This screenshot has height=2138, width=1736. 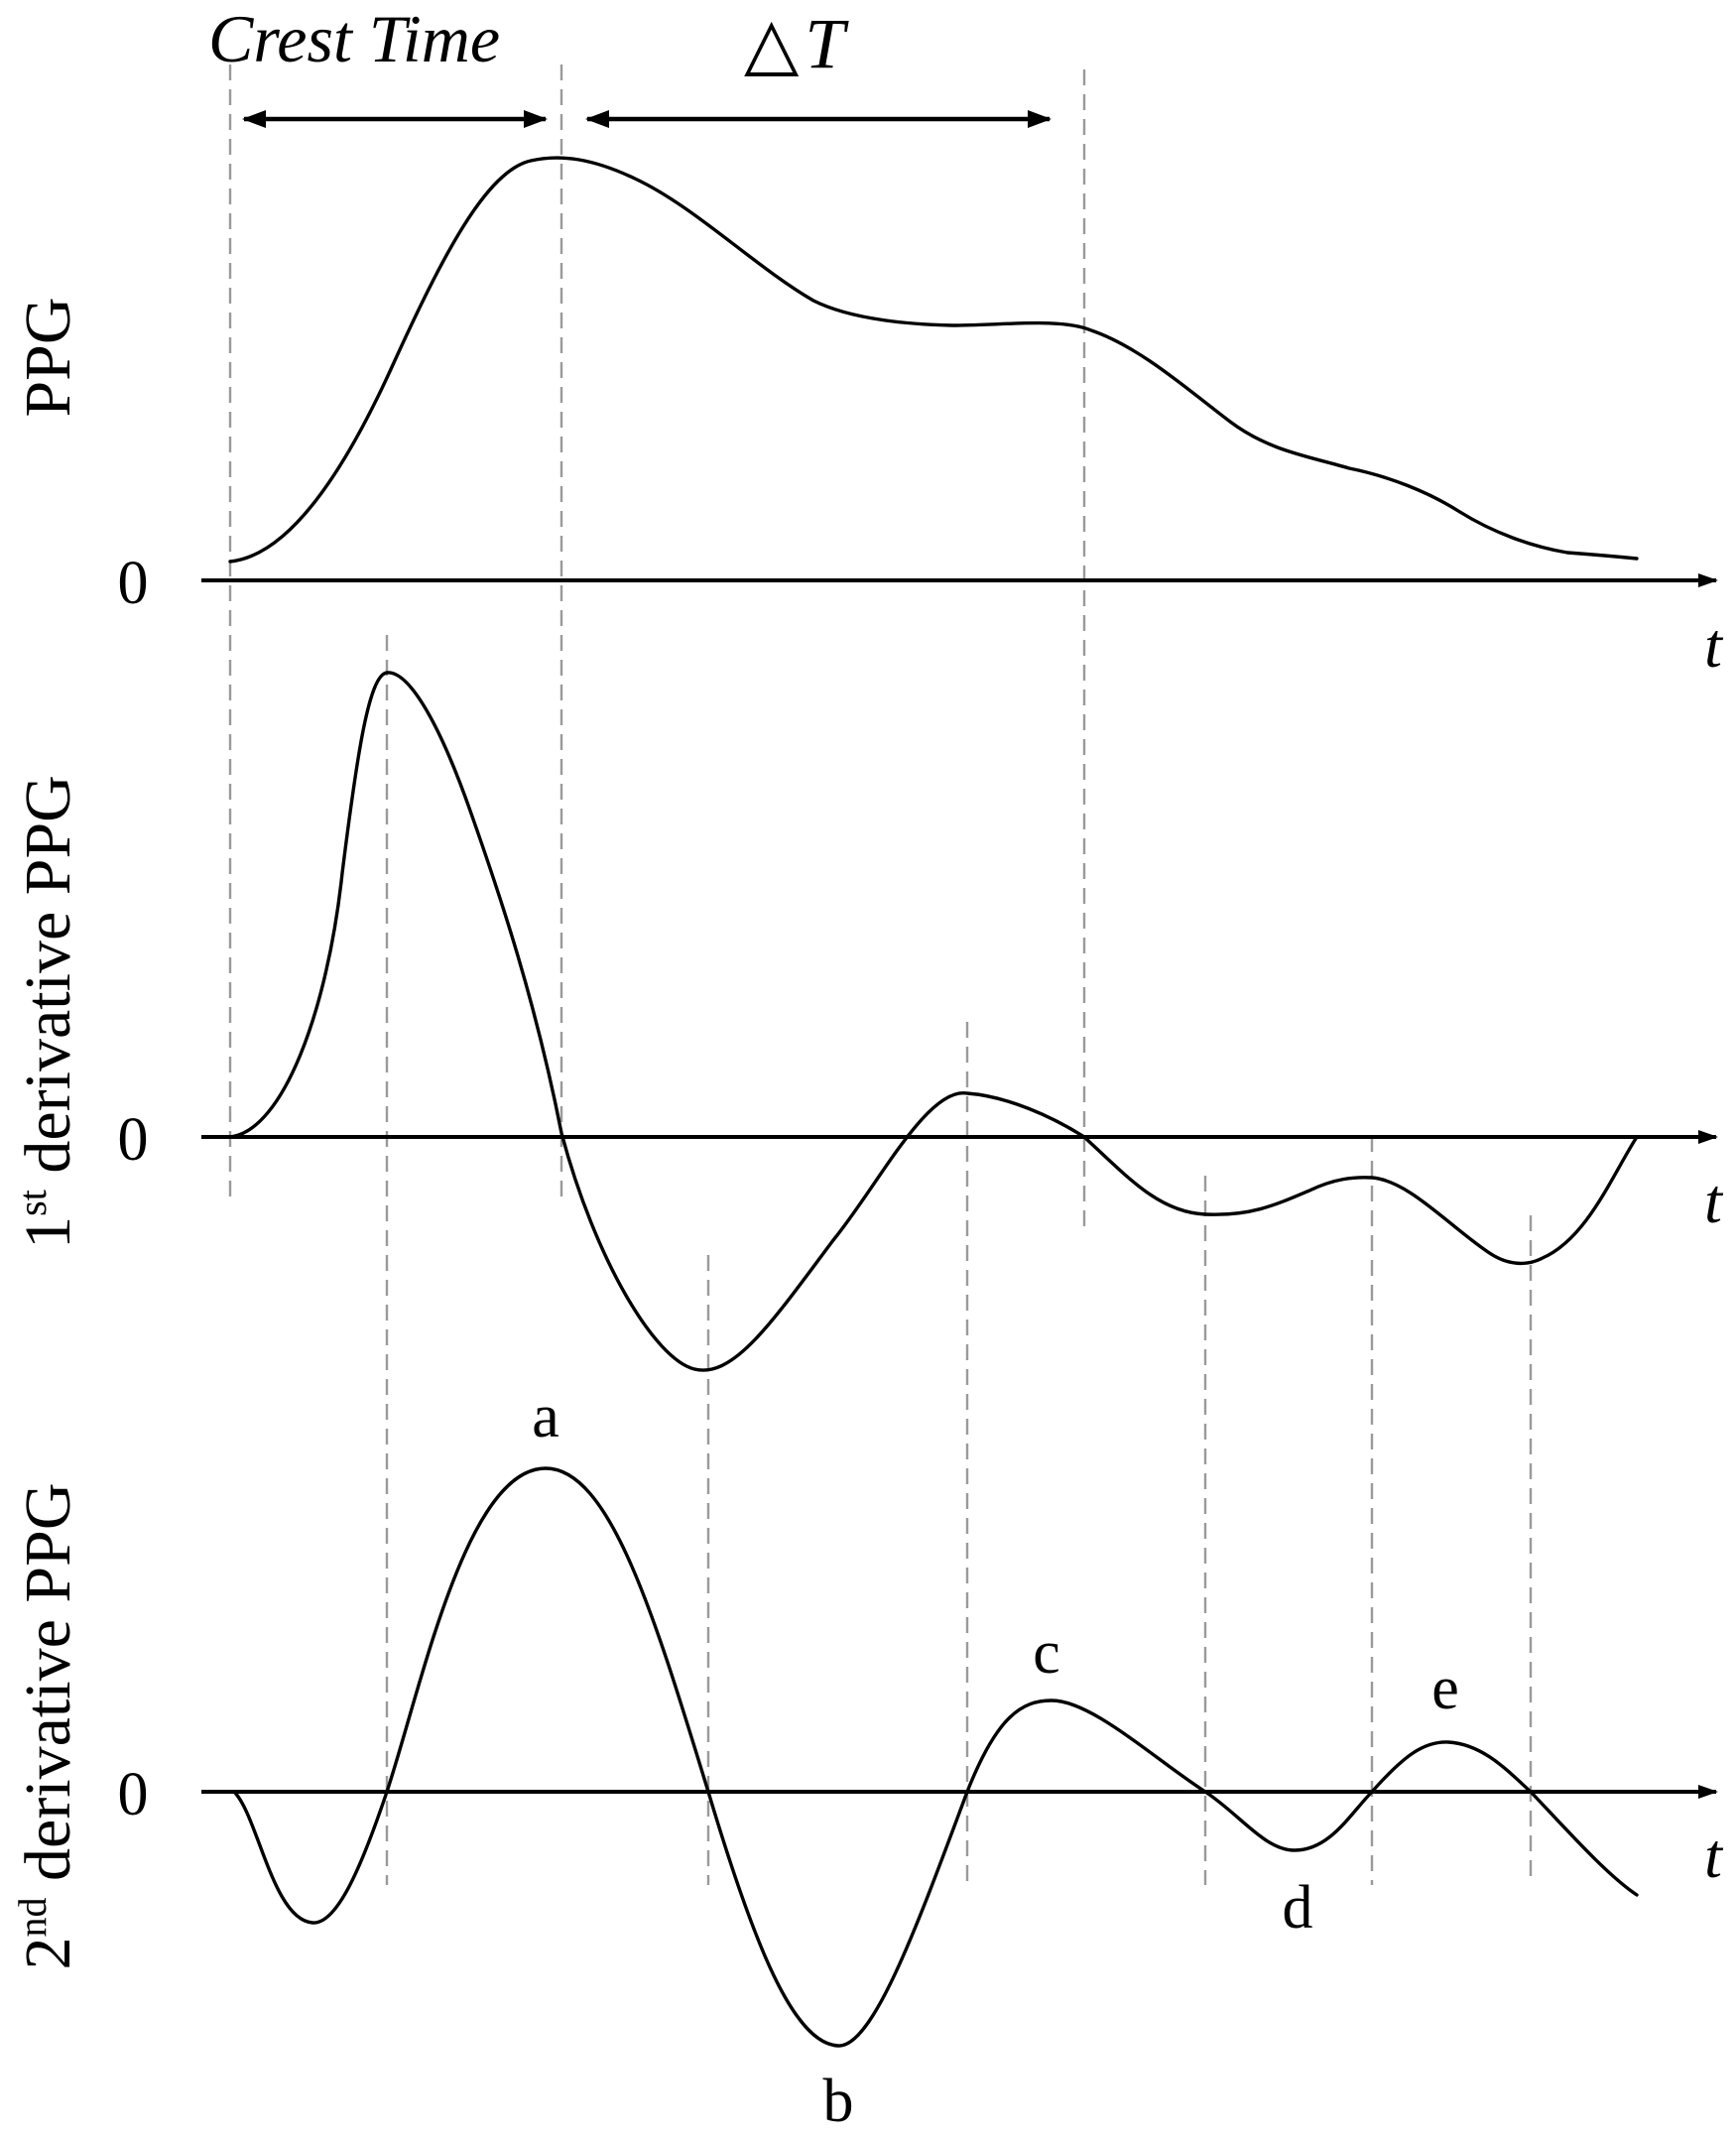 What do you see at coordinates (772, 43) in the screenshot?
I see `delta-symbol: △` at bounding box center [772, 43].